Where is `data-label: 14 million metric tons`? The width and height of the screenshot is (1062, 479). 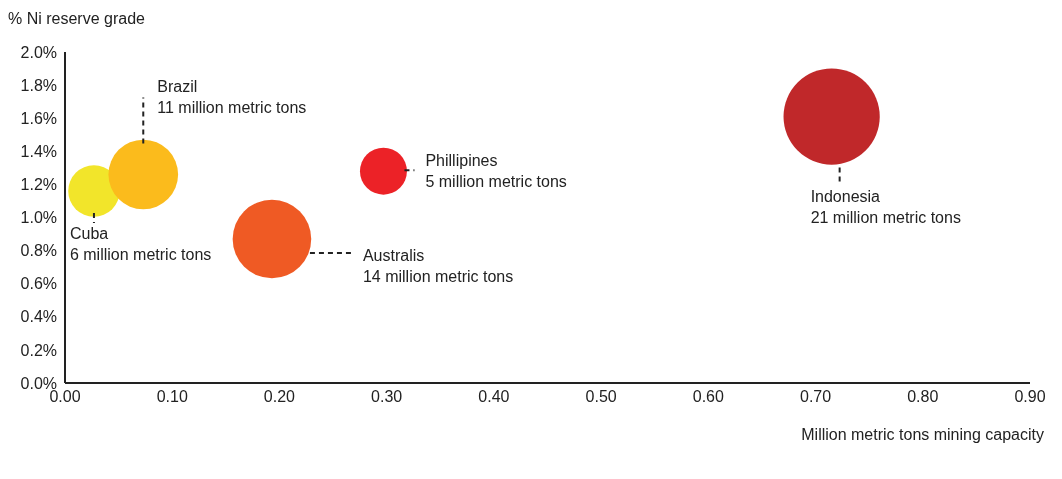 data-label: 14 million metric tons is located at coordinates (438, 277).